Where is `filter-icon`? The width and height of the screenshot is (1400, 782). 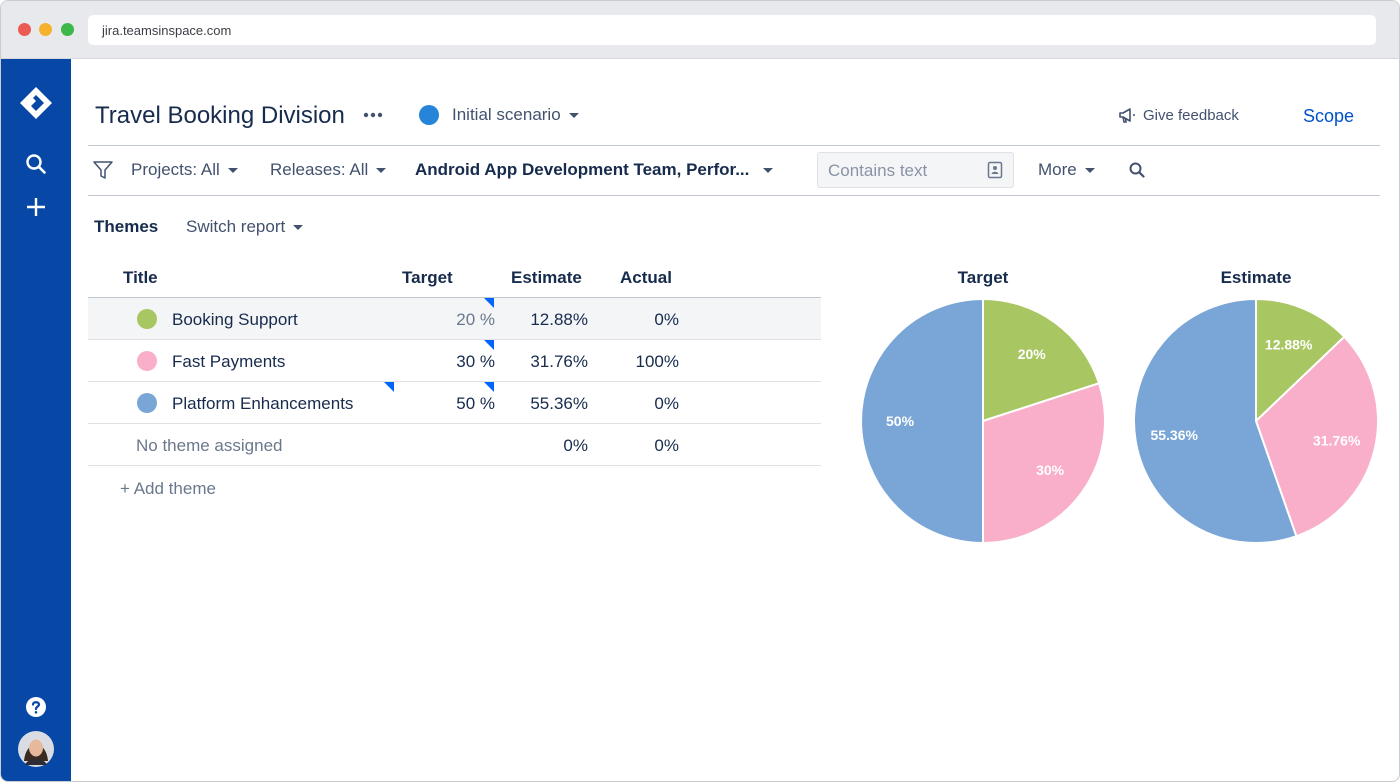
filter-icon is located at coordinates (103, 172).